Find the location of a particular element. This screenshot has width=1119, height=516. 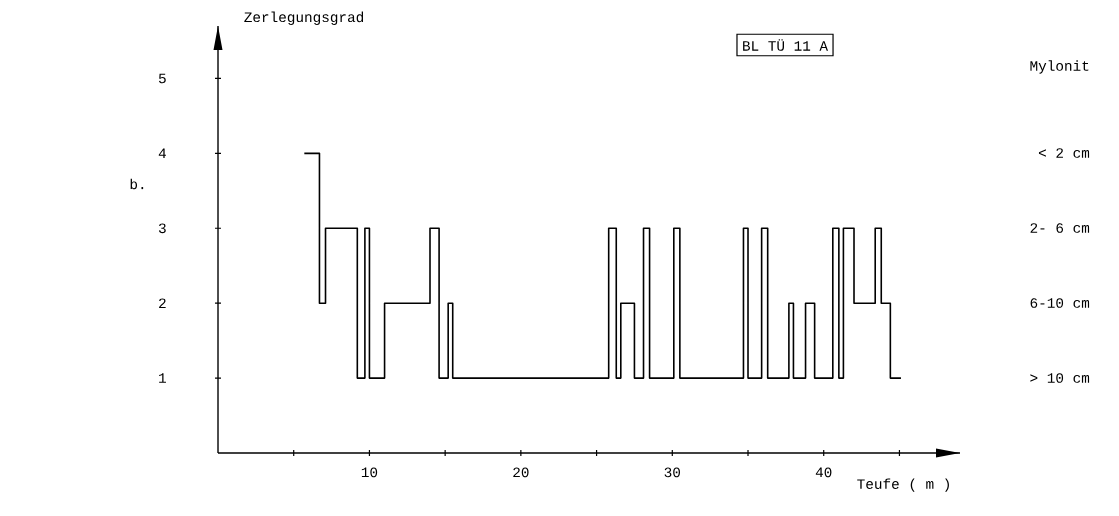

y-tick-label: 1 is located at coordinates (162, 378).